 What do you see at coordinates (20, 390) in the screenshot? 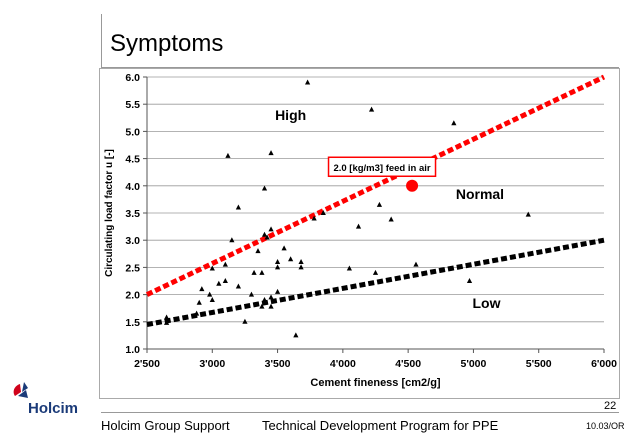
I see `holcim-logo-icon` at bounding box center [20, 390].